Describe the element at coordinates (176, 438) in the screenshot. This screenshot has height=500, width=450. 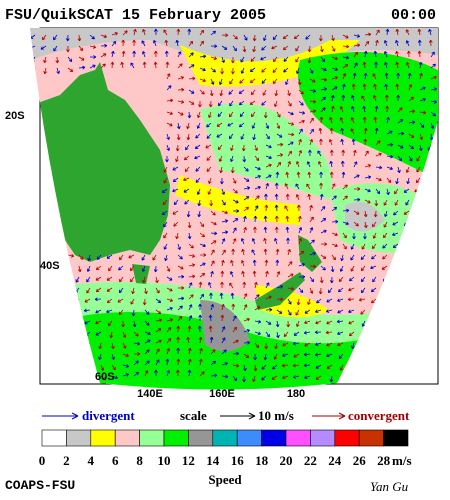
I see `colorbar-box` at that location.